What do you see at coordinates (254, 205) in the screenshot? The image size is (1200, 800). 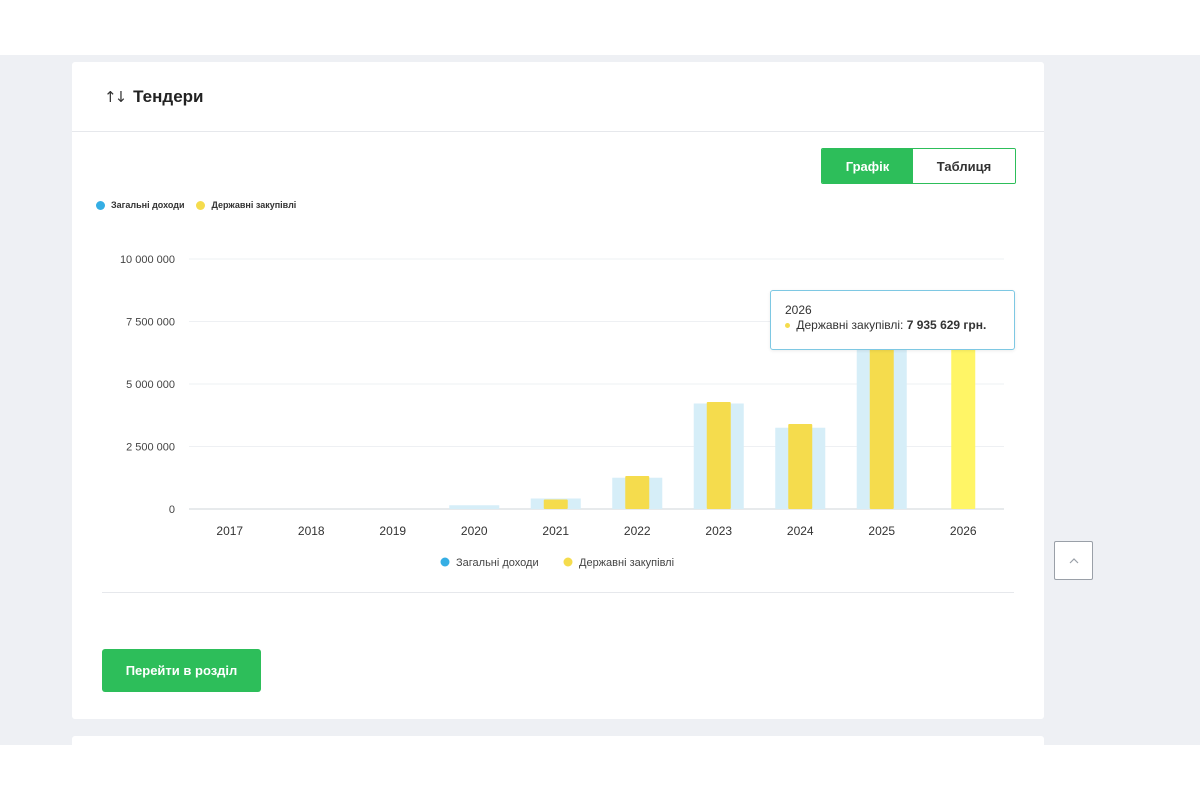 I see `legend-label-procurement: Державні закупівлі` at bounding box center [254, 205].